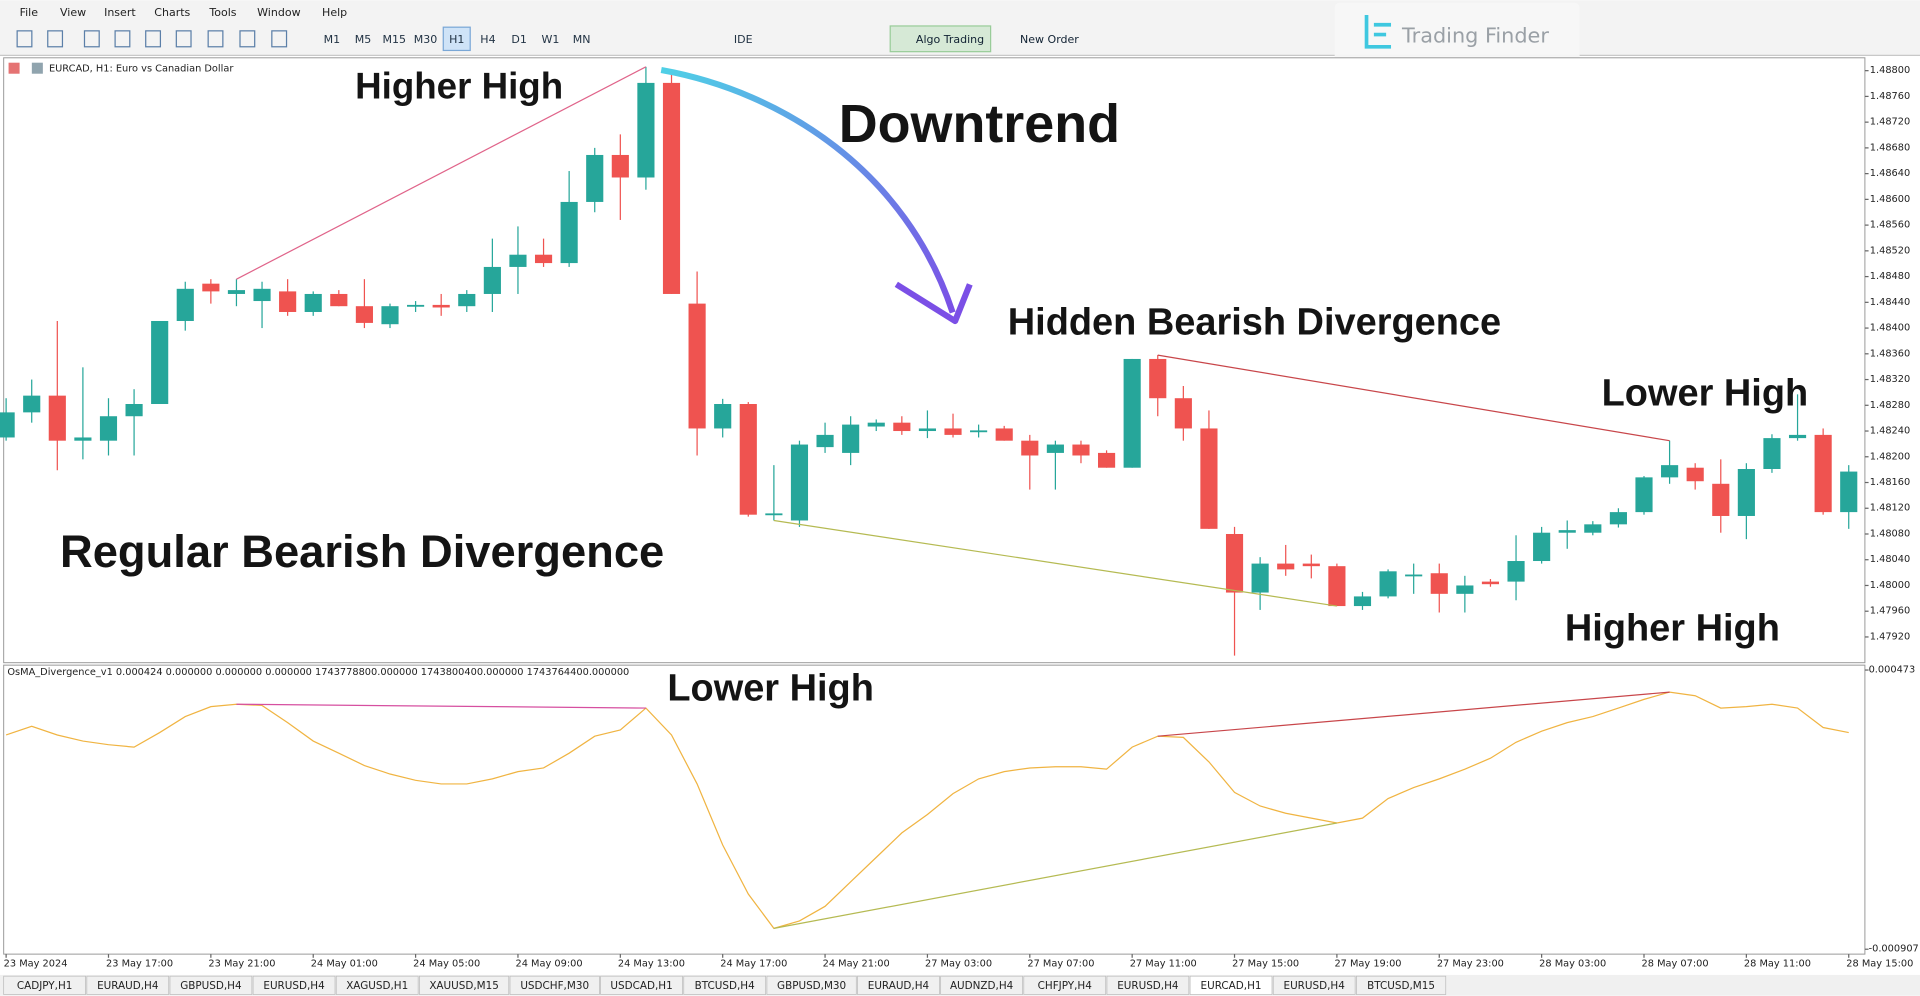  I want to click on tab-label: GBPUSD,M30, so click(811, 986).